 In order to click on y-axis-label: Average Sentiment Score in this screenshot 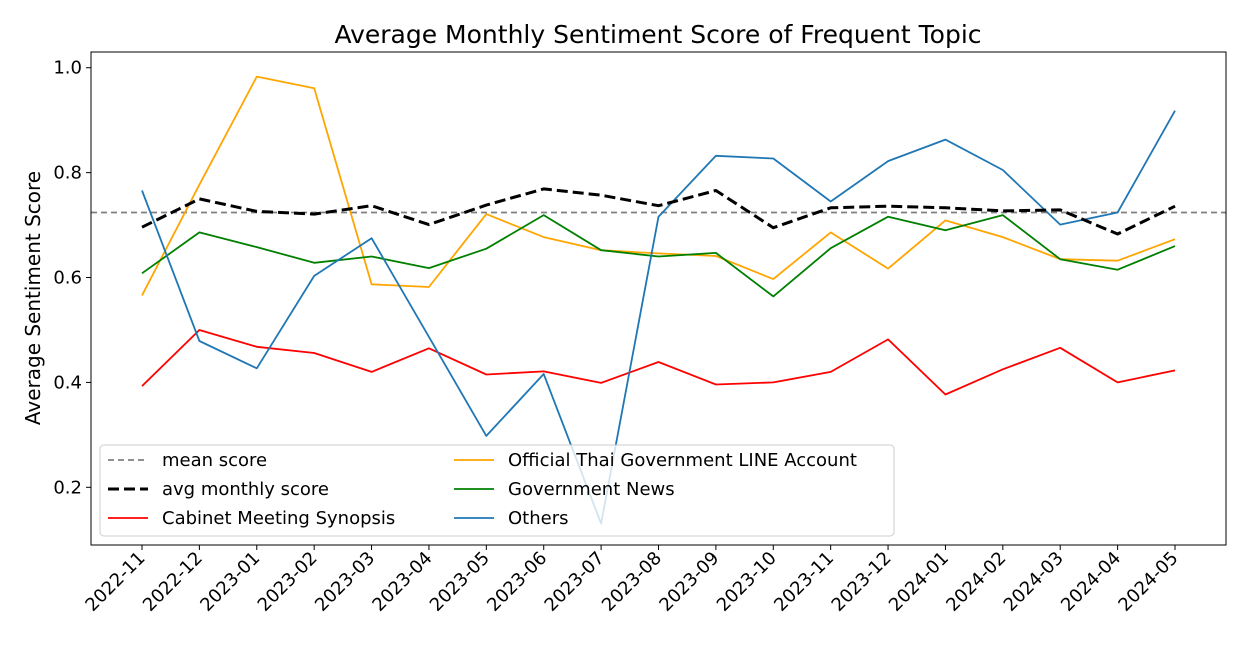, I will do `click(33, 298)`.